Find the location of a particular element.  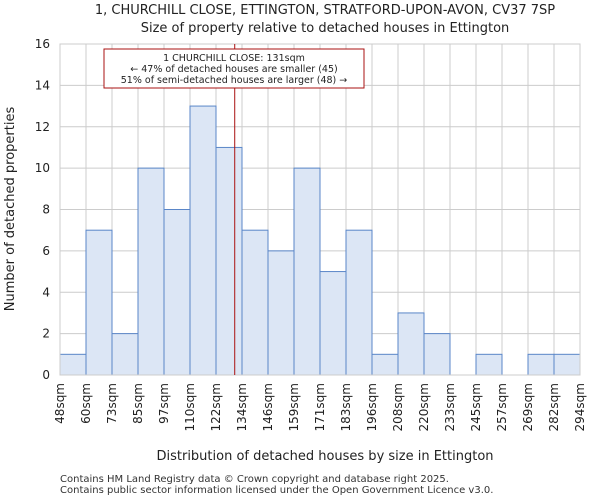

x-tick-label: 48sqm is located at coordinates (60, 403).